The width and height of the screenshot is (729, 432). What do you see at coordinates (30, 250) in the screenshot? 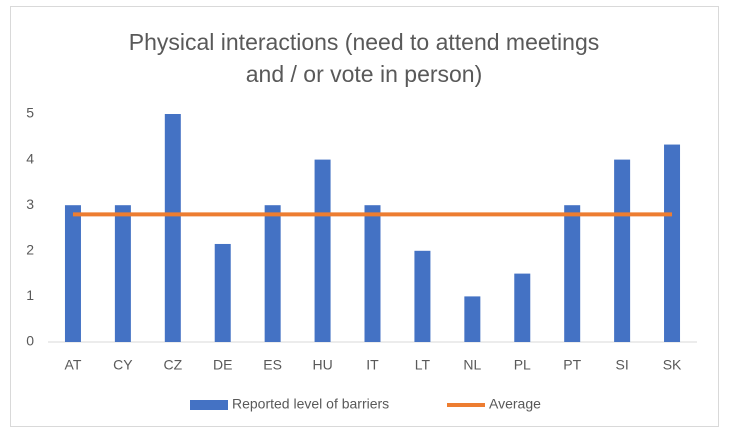
I see `y-tick-label: 2` at bounding box center [30, 250].